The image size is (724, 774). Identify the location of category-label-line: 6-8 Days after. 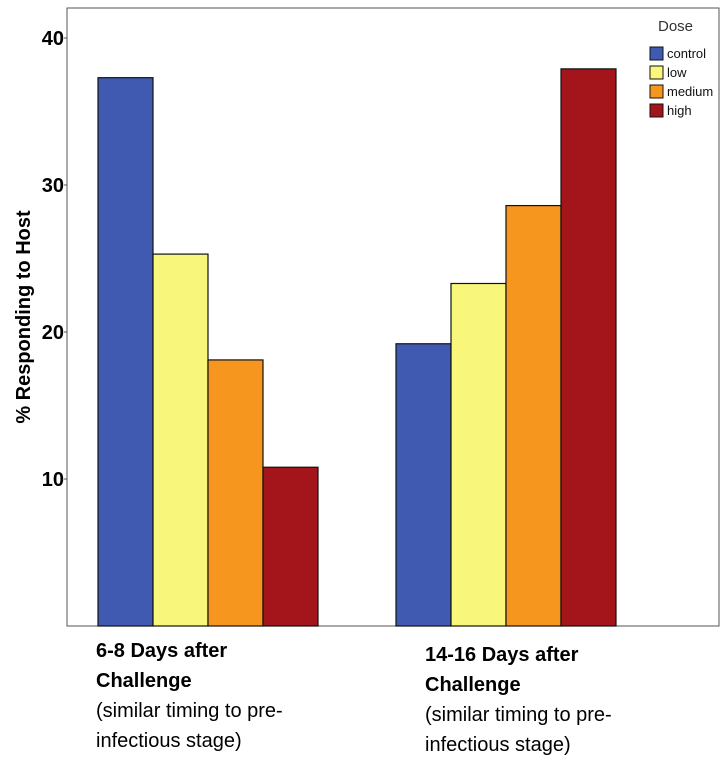
(162, 651).